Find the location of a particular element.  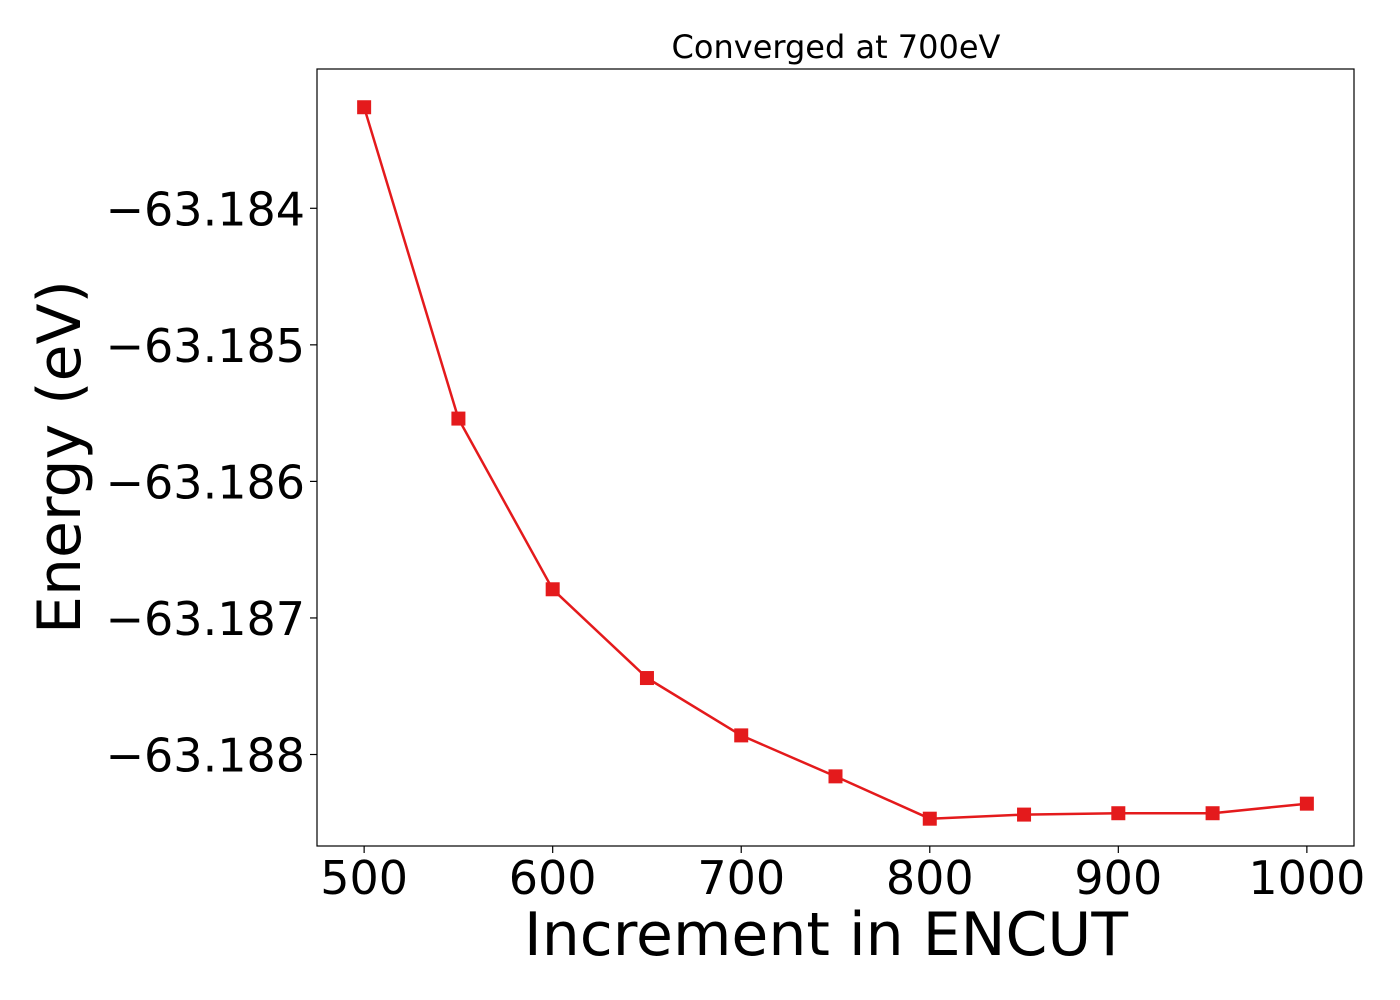

x-tick-label: 500 is located at coordinates (364, 878).